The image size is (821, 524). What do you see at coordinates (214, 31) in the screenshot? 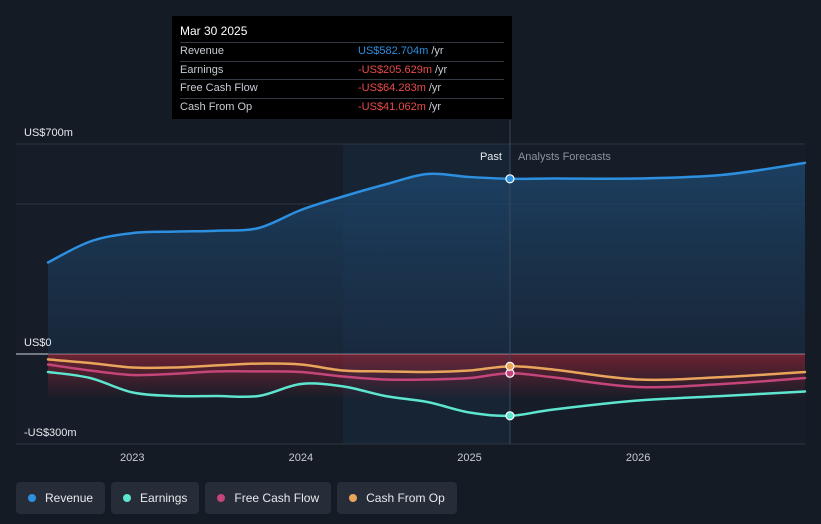
I see `tooltip-date: Mar 30 2025` at bounding box center [214, 31].